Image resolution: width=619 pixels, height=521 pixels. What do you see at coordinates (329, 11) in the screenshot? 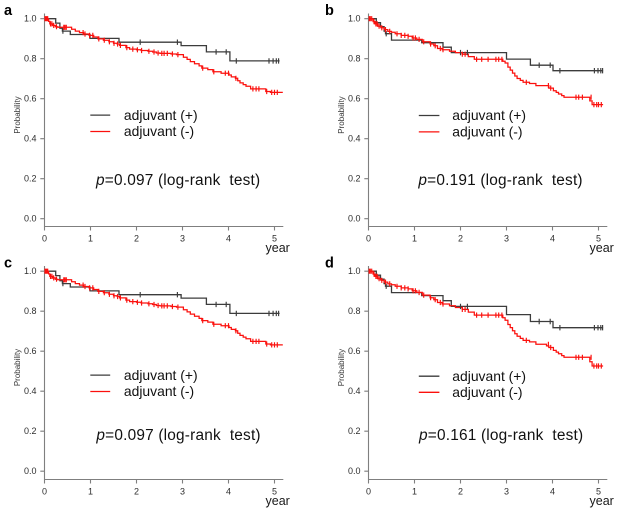
I see `svg-text: b` at bounding box center [329, 11].